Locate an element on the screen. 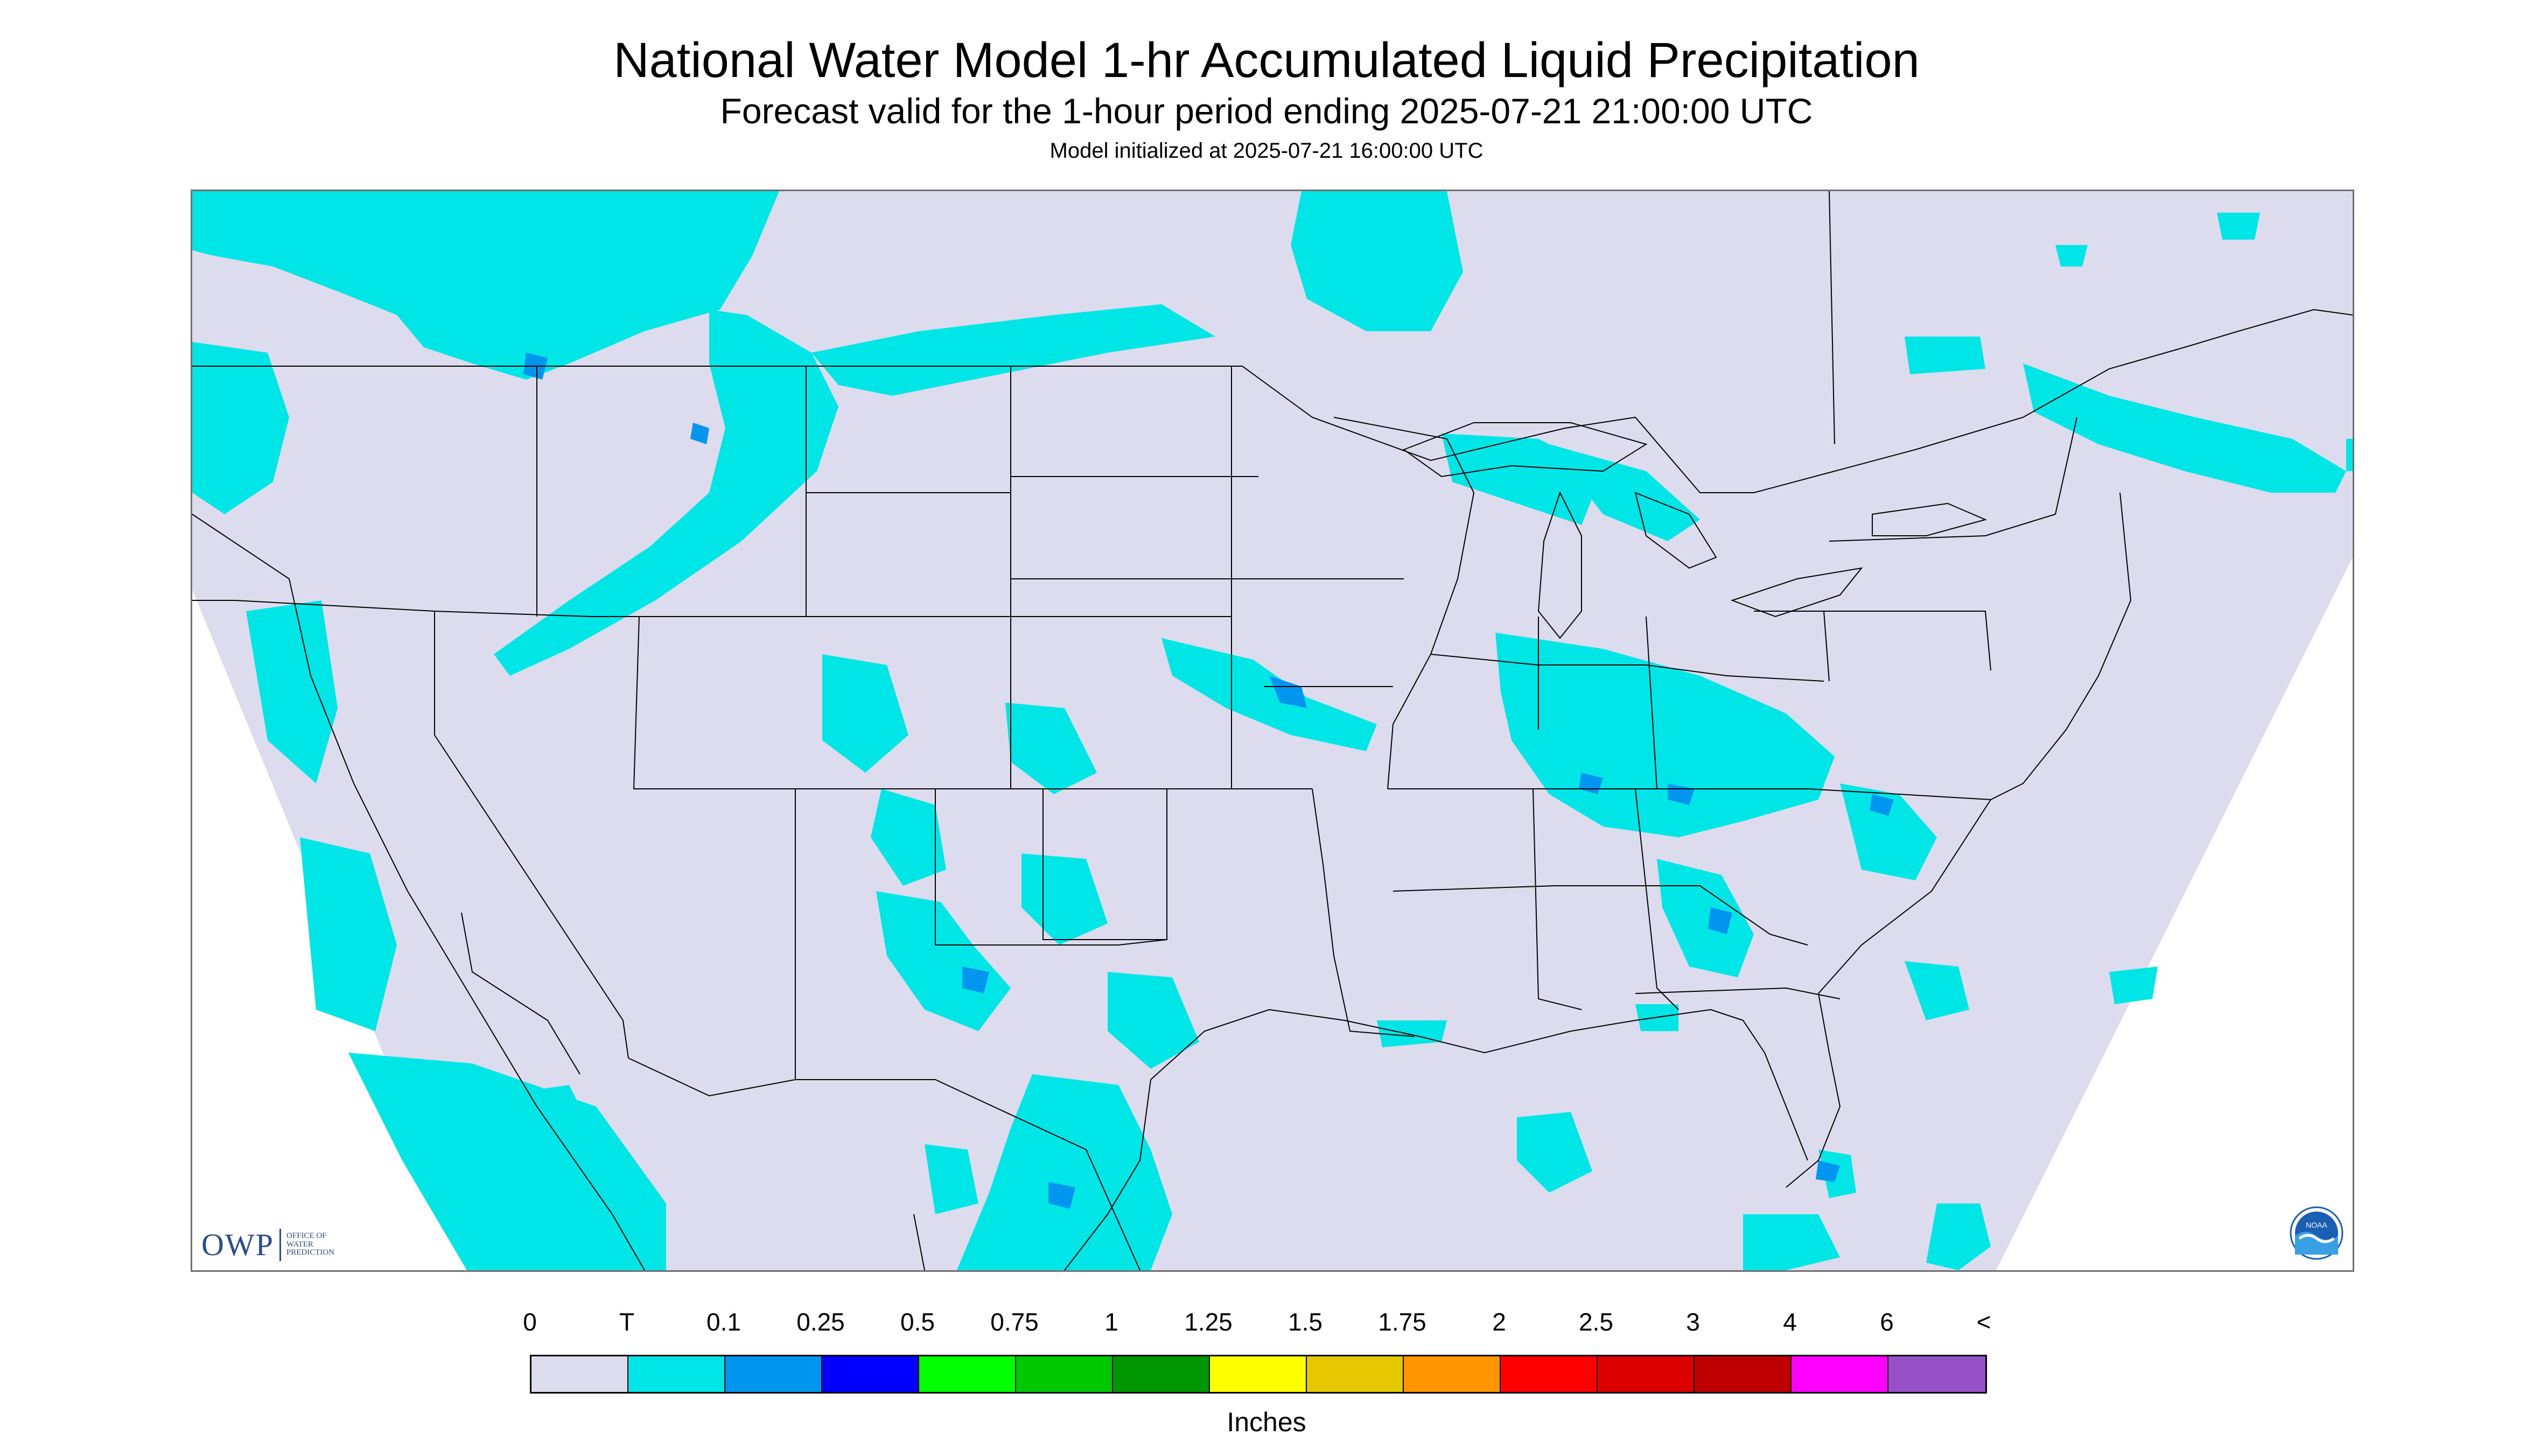 Image resolution: width=2533 pixels, height=1456 pixels. legend-label: 0.5 is located at coordinates (917, 1322).